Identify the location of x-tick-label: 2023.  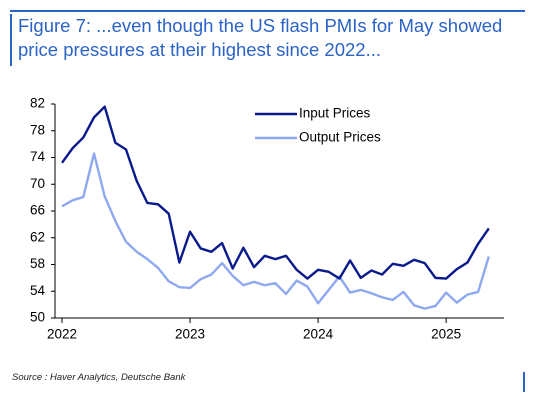
(190, 334).